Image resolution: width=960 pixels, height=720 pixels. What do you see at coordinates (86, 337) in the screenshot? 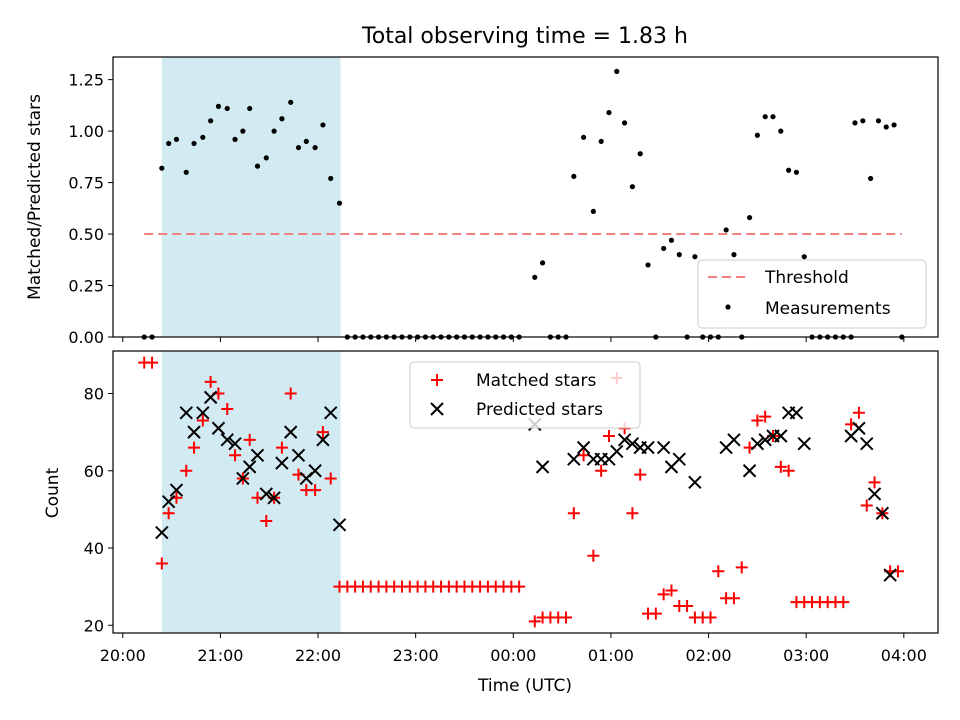
I see `y-tick-label: 0.00` at bounding box center [86, 337].